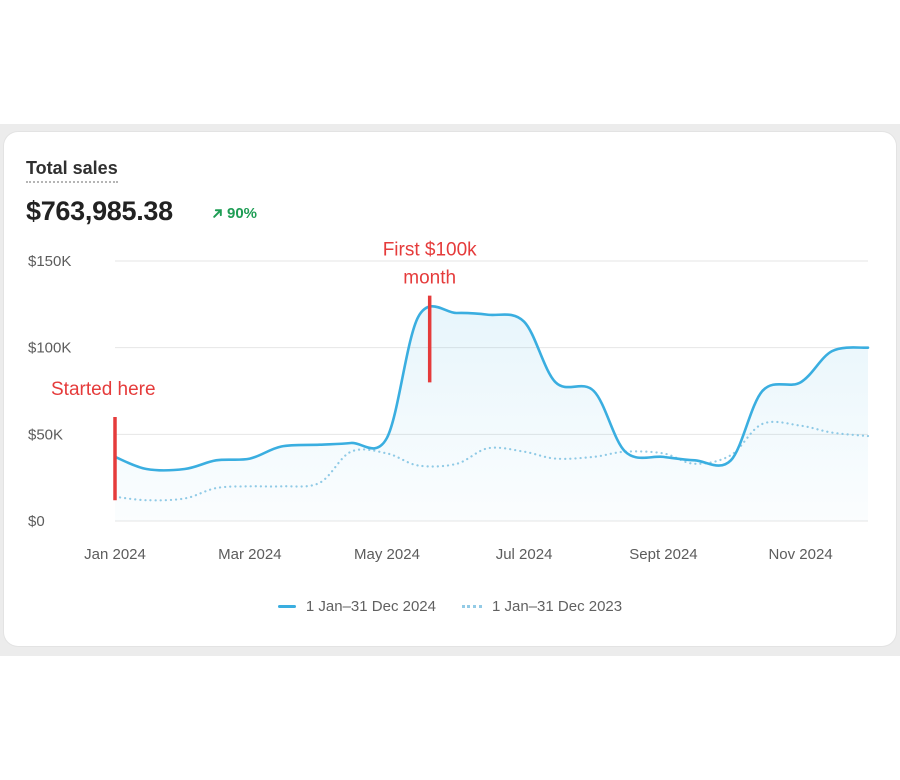 This screenshot has width=900, height=780. I want to click on x-tick-label: May 2024, so click(387, 554).